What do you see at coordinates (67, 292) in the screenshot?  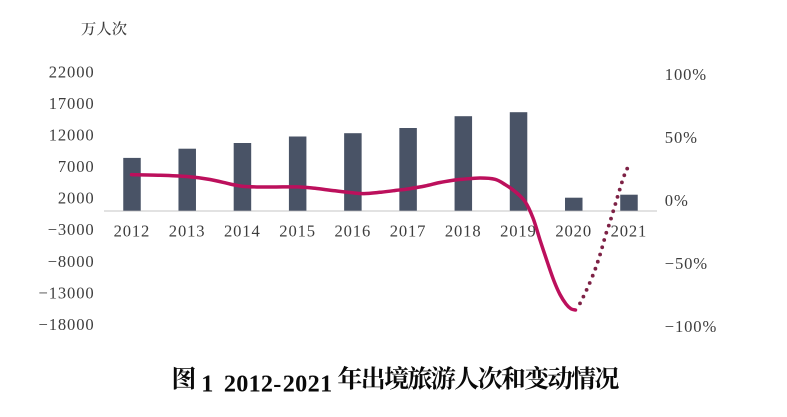 I see `svg-text: −13000` at bounding box center [67, 292].